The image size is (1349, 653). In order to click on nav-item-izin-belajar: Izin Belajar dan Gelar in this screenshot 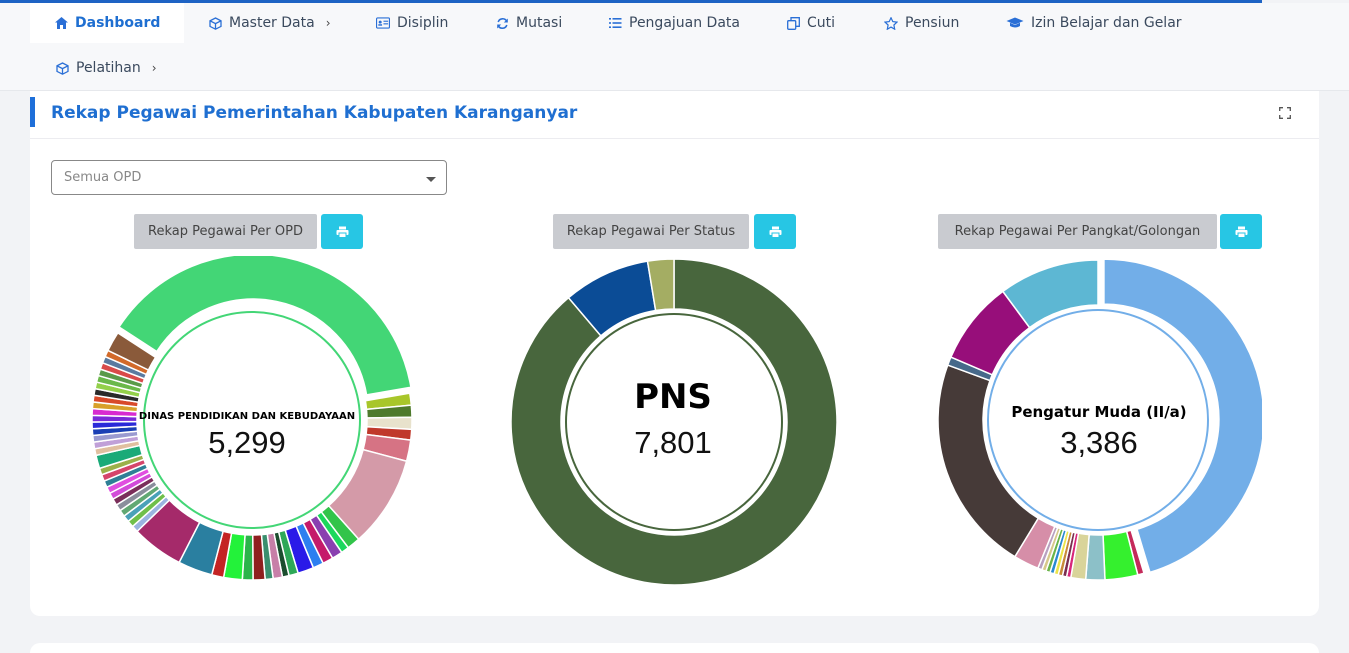, I will do `click(1094, 23)`.